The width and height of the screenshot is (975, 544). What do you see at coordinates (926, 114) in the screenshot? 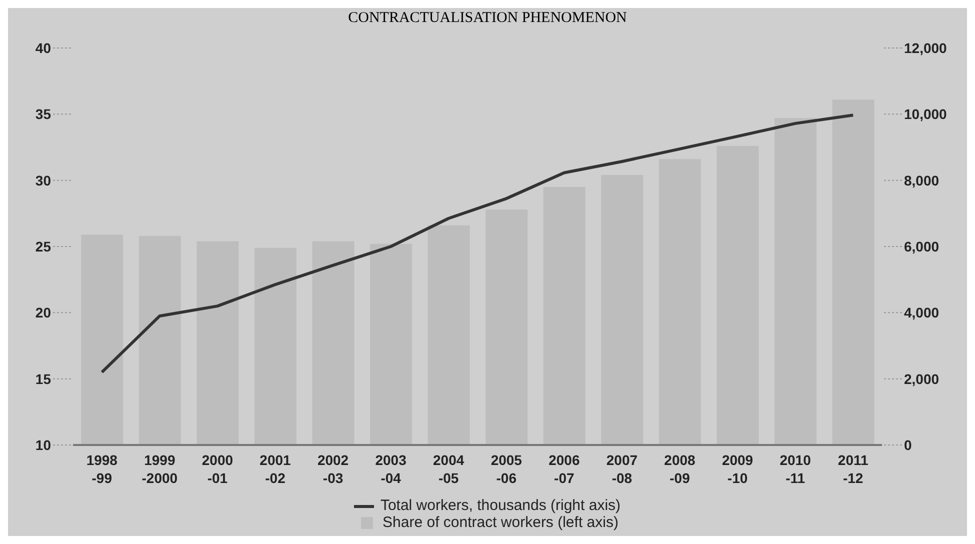
I see `y2-tick-label: 10,000` at bounding box center [926, 114].